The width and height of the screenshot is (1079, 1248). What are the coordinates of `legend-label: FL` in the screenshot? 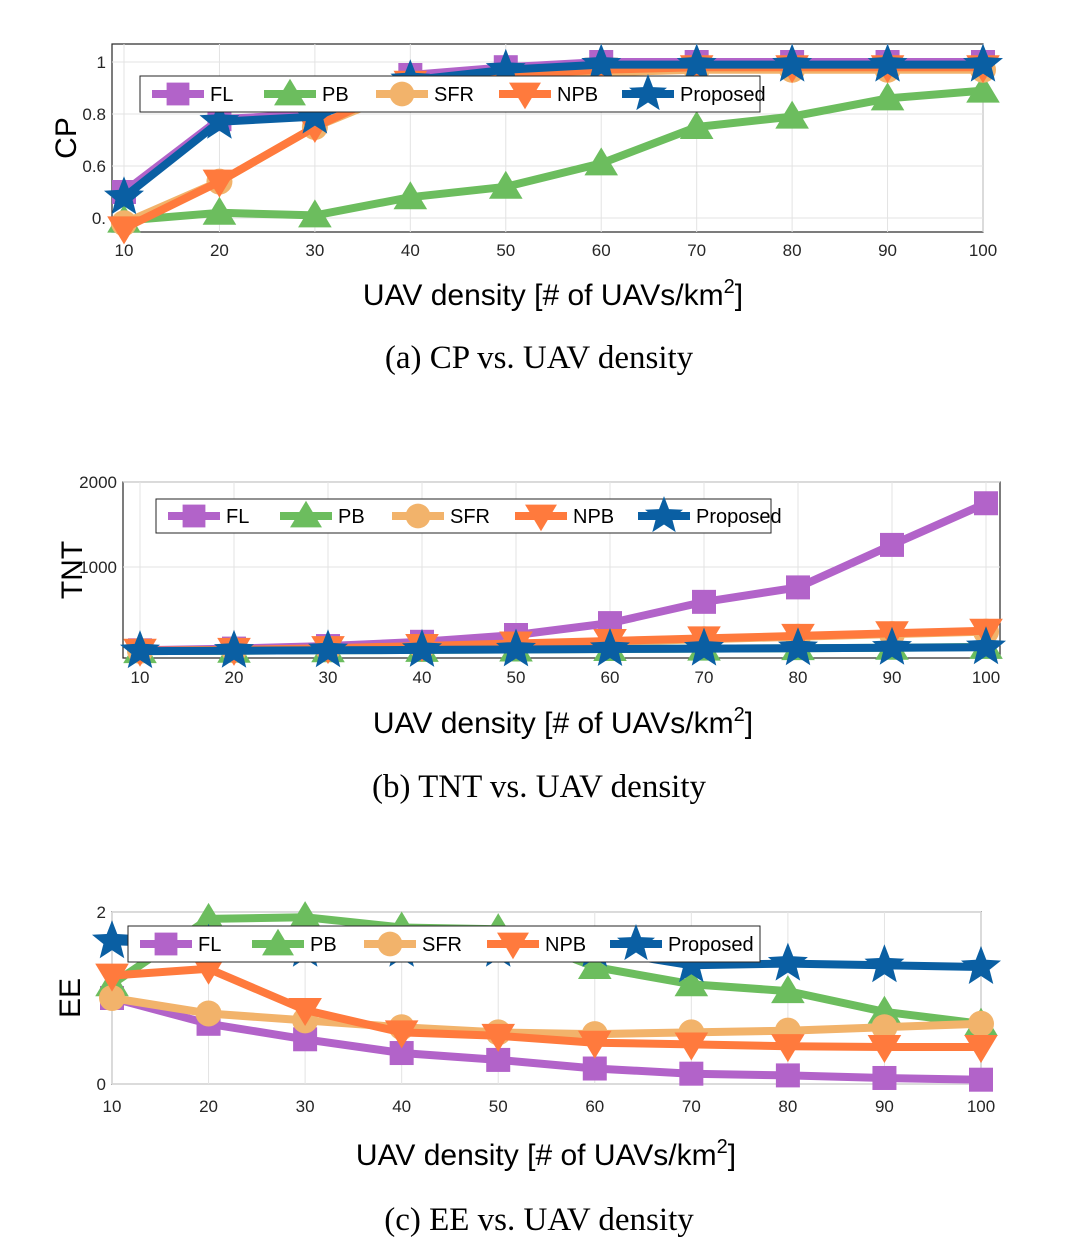 It's located at (221, 95).